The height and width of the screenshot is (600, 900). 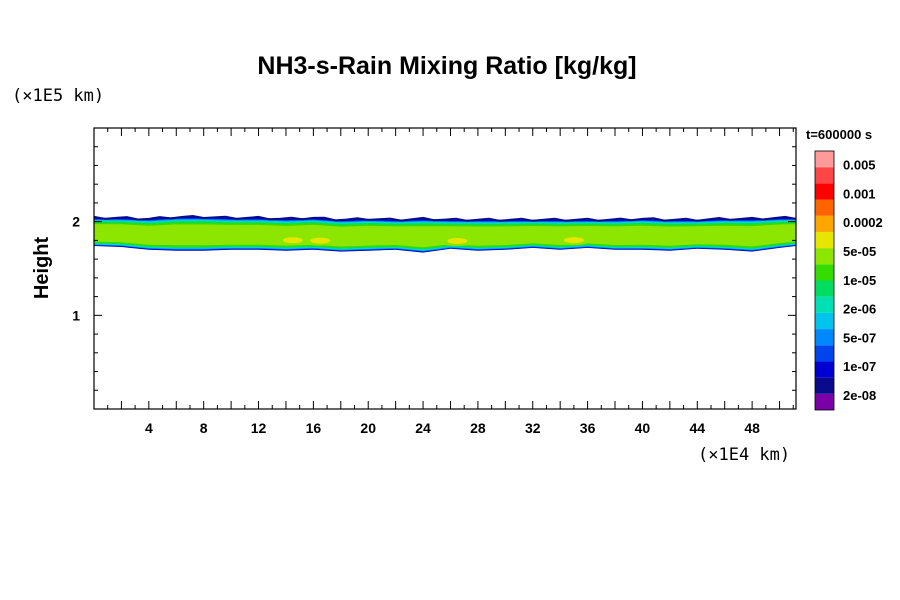 I want to click on mixing-ratio-field, so click(x=445, y=233).